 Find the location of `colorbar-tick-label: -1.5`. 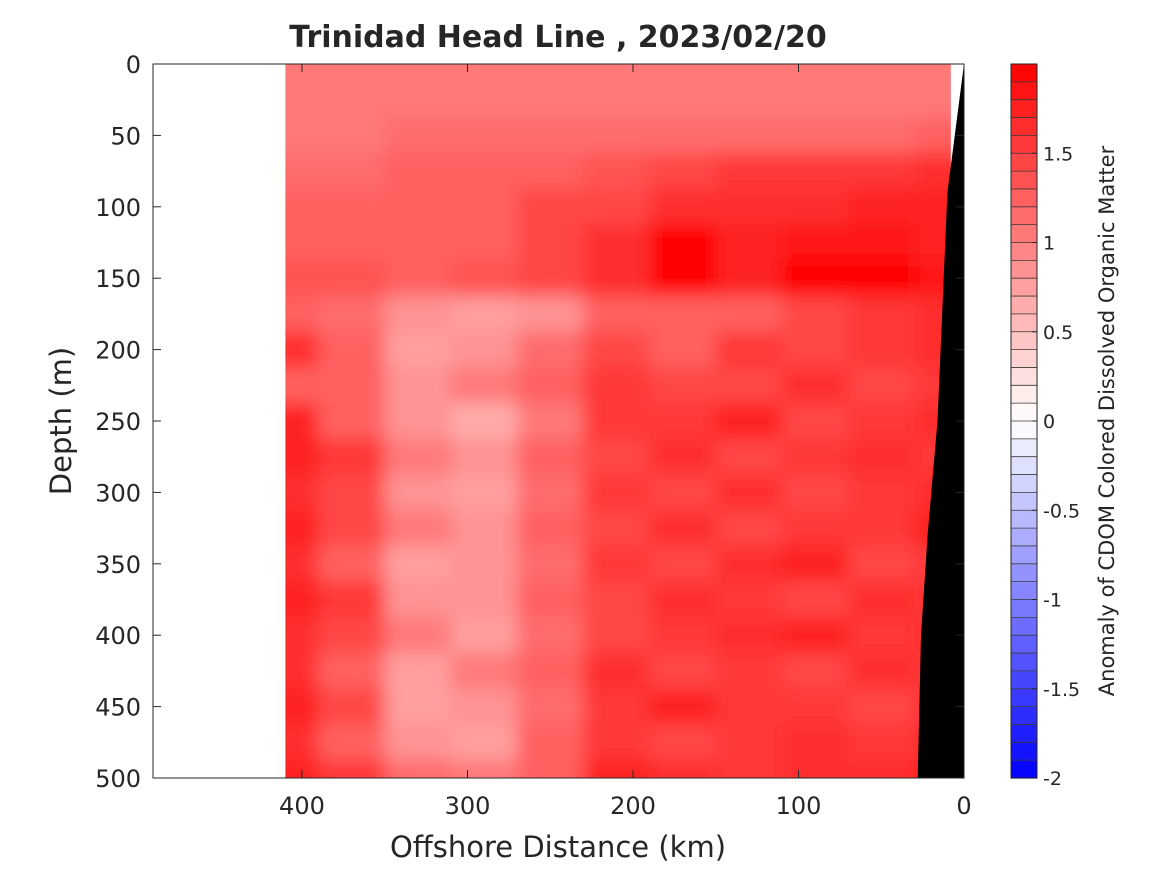

colorbar-tick-label: -1.5 is located at coordinates (1061, 690).